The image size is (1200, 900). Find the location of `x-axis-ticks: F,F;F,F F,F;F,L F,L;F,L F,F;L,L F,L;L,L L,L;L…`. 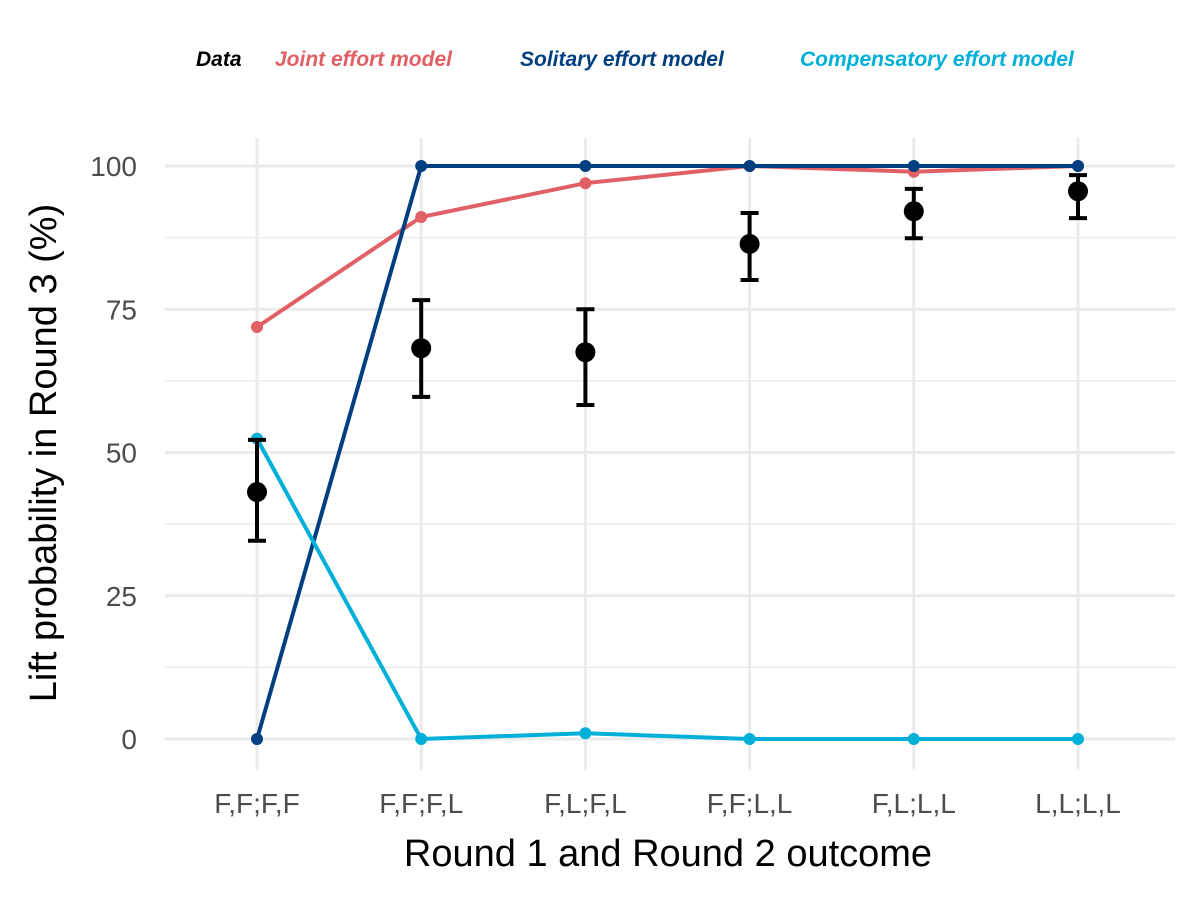

x-axis-ticks: F,F;F,F F,F;F,L F,L;F,L F,F;L,L F,L;L,L L,L;L… is located at coordinates (667, 803).